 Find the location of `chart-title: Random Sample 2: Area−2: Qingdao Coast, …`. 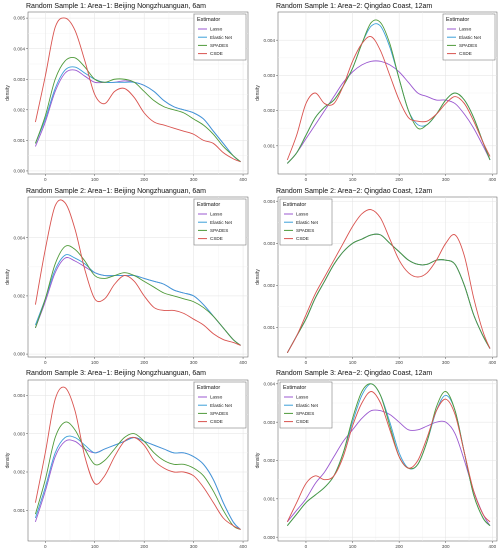

chart-title: Random Sample 2: Area−2: Qingdao Coast, … is located at coordinates (354, 191).